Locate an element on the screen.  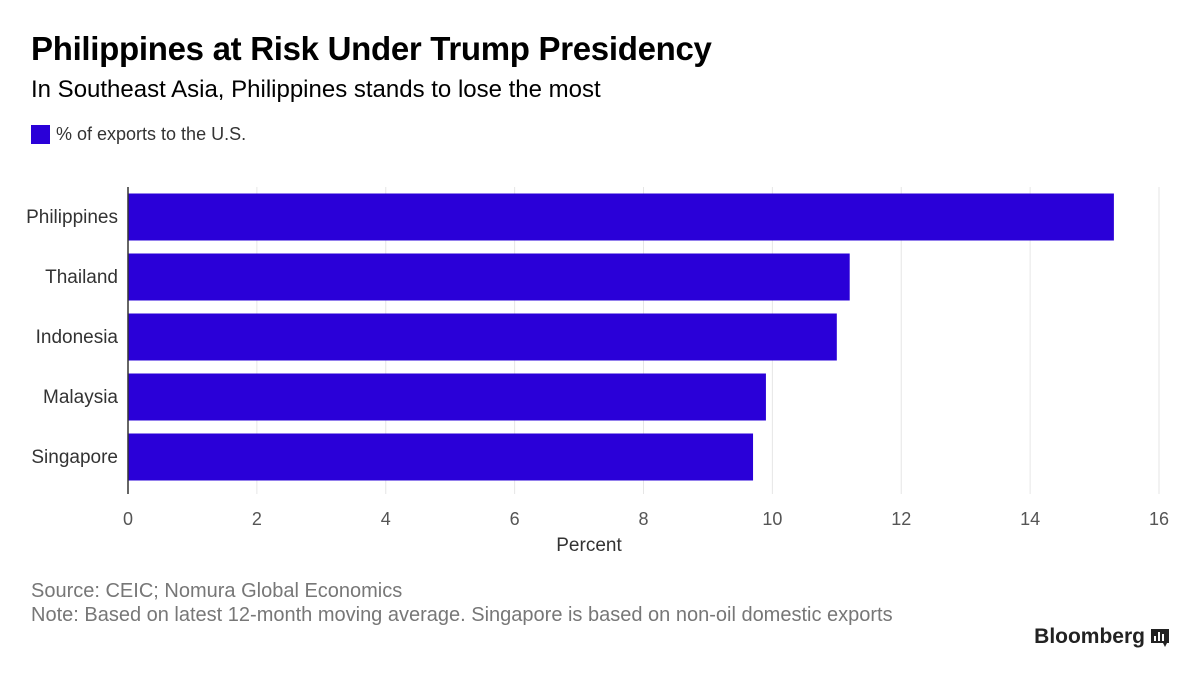
category-label: Philippines is located at coordinates (72, 217).